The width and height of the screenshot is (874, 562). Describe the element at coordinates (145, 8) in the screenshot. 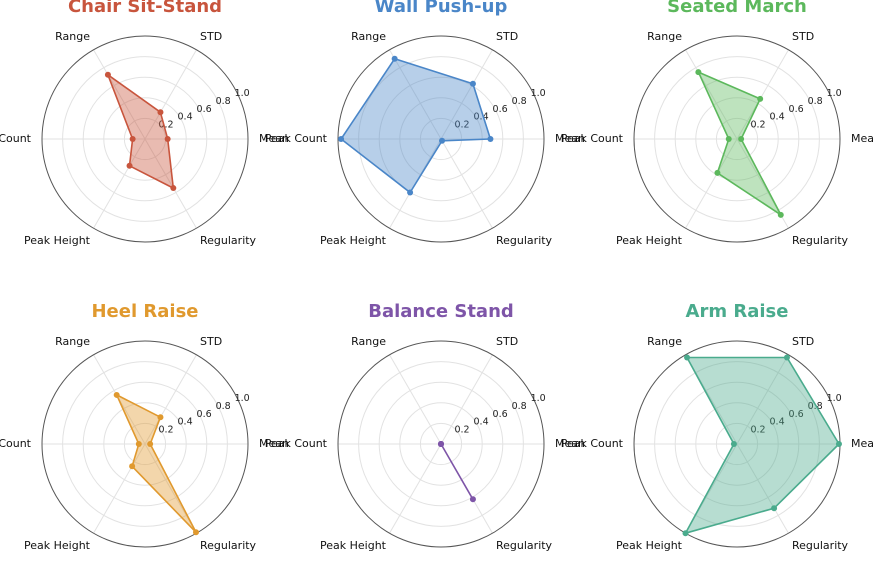

I see `chart-title: Chair Sit-Stand` at that location.